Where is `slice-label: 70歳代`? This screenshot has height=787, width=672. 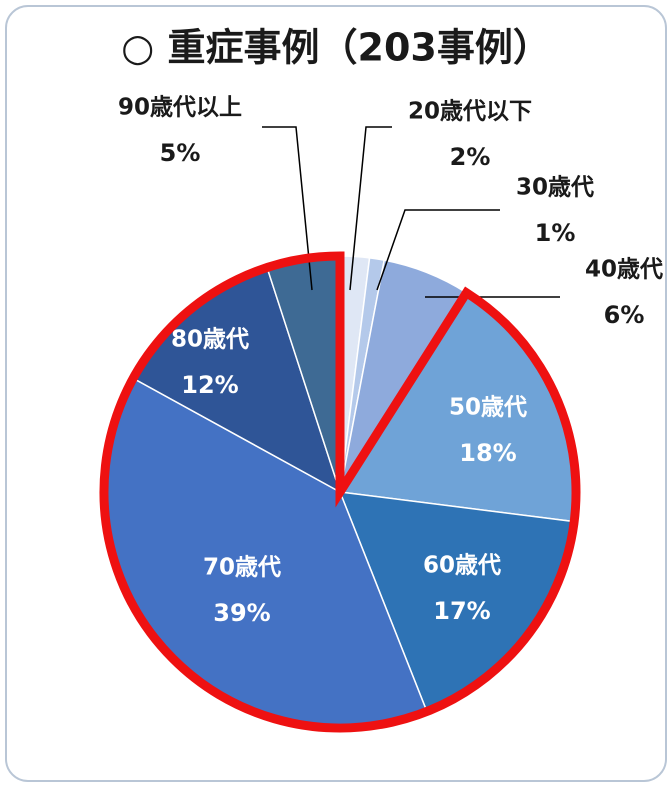
slice-label: 70歳代 is located at coordinates (242, 568).